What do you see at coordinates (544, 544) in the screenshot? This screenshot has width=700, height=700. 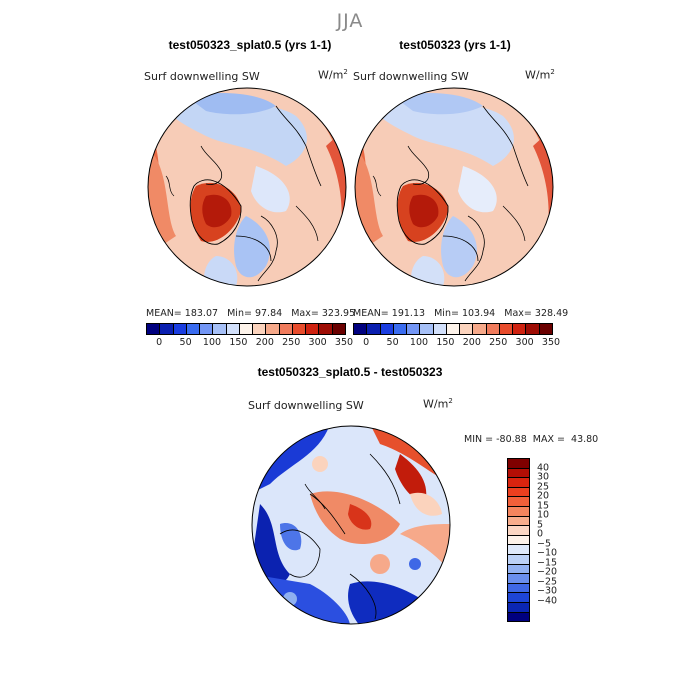 I see `colorbar-tick-label: −5` at bounding box center [544, 544].